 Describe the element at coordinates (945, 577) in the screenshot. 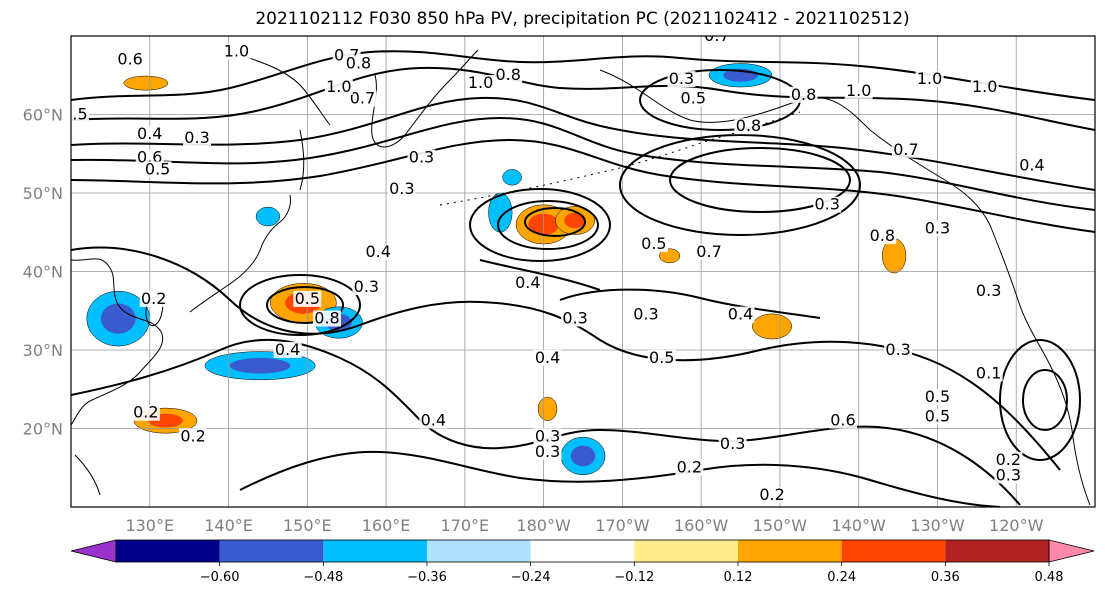

I see `colorbar-tick-label: 0.36` at that location.